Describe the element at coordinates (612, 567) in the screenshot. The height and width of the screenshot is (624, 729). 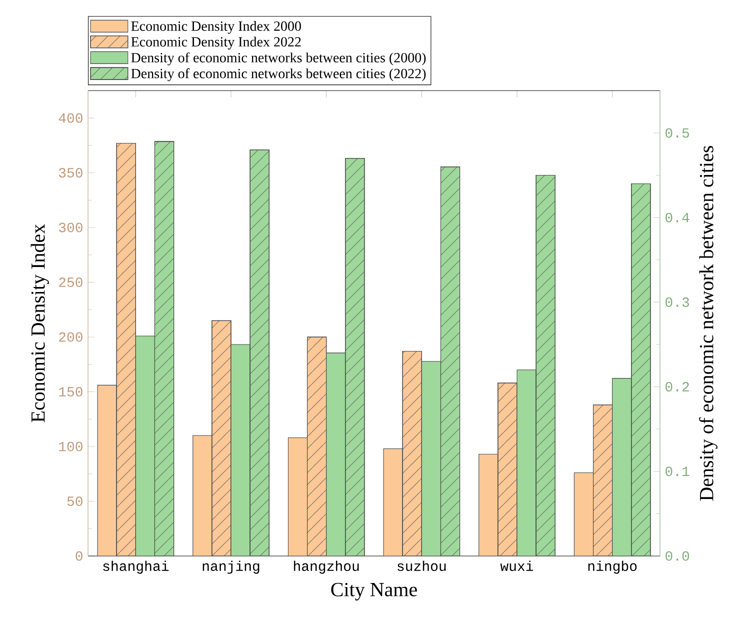
I see `x-tick-label: ningbo` at that location.